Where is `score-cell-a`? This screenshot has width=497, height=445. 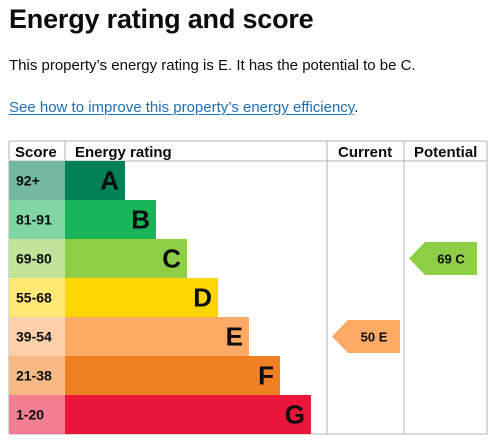 score-cell-a is located at coordinates (37, 180).